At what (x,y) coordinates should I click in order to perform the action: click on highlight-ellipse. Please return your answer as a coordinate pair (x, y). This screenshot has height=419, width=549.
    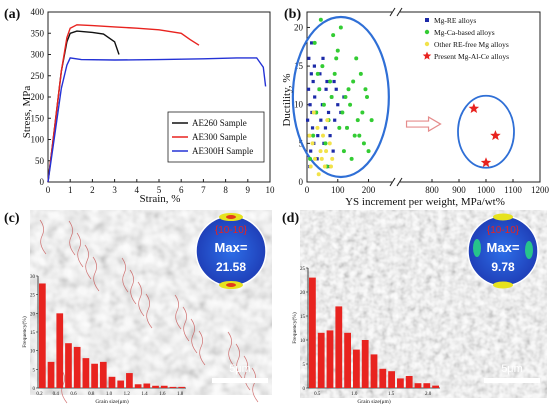
    Looking at the image, I should click on (340, 97).